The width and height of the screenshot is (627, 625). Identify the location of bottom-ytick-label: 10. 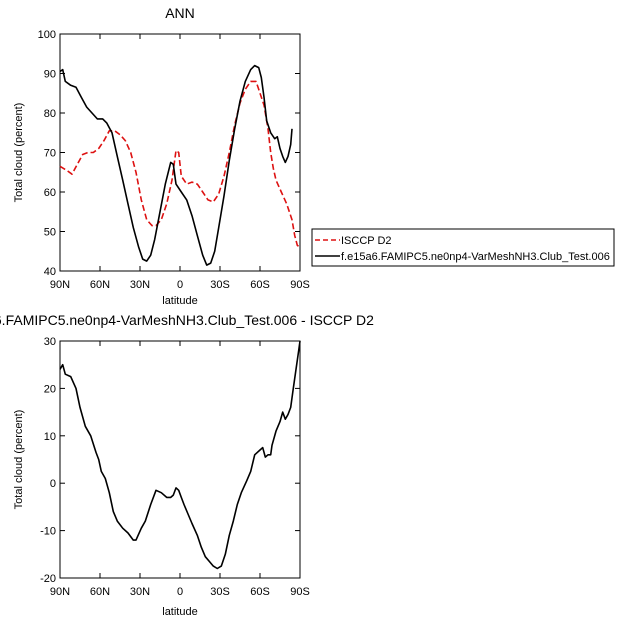
(50, 437).